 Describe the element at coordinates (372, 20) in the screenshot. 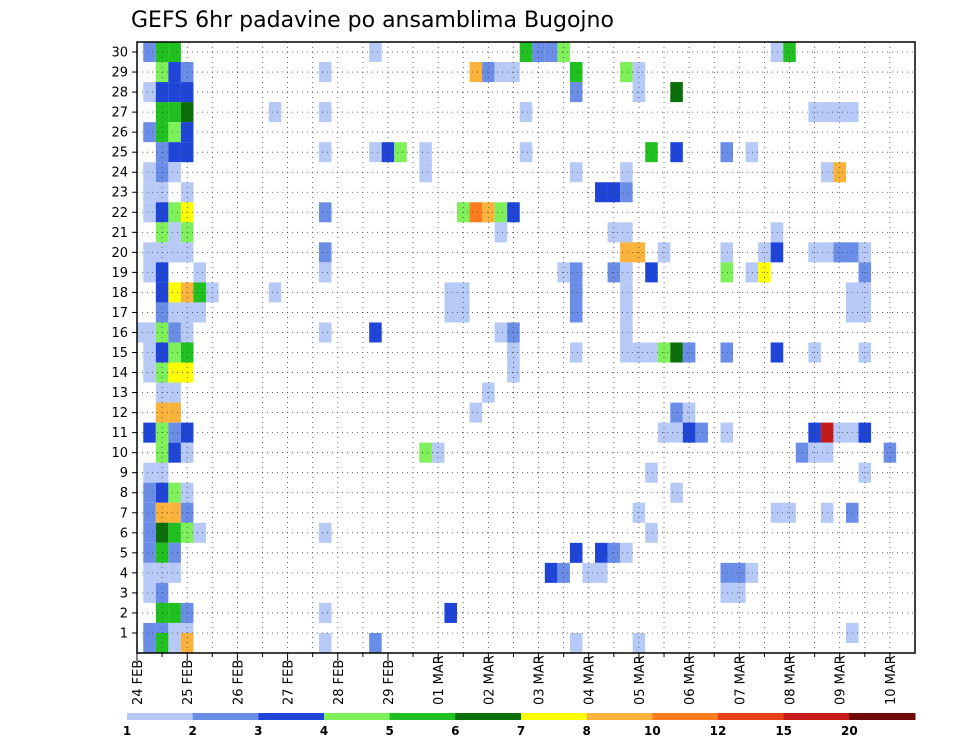

I see `chart-title: GEFS 6hr padavine po ansamblima Bugojno` at that location.